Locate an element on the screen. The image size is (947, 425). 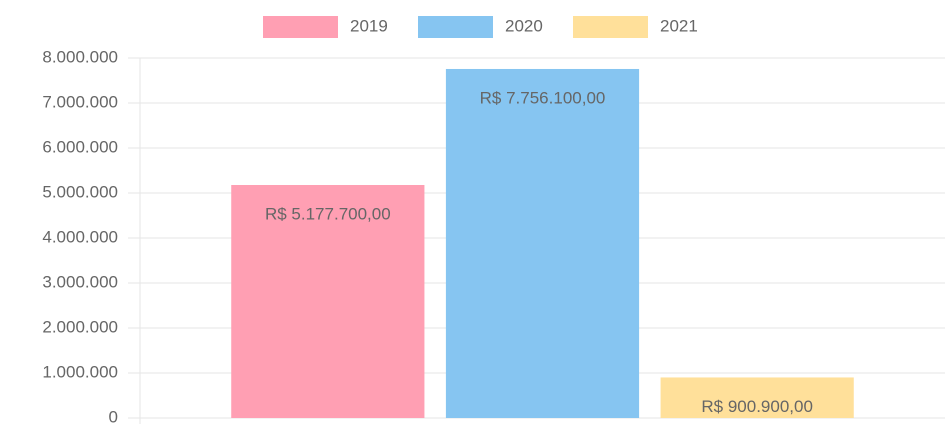
y-tick-label: 8.000.000 is located at coordinates (80, 56).